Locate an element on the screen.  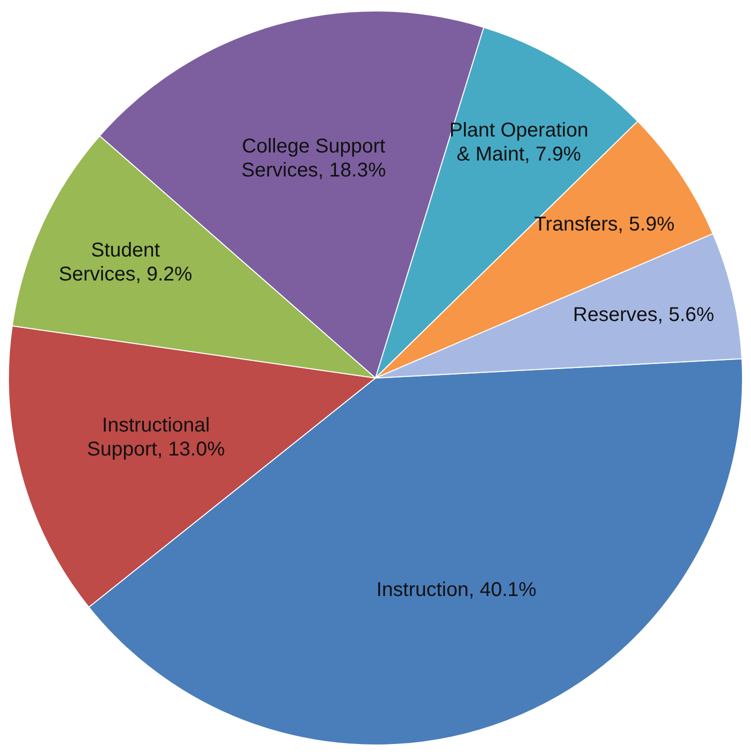
slice-label: Instructional Support, 13.0% is located at coordinates (156, 437).